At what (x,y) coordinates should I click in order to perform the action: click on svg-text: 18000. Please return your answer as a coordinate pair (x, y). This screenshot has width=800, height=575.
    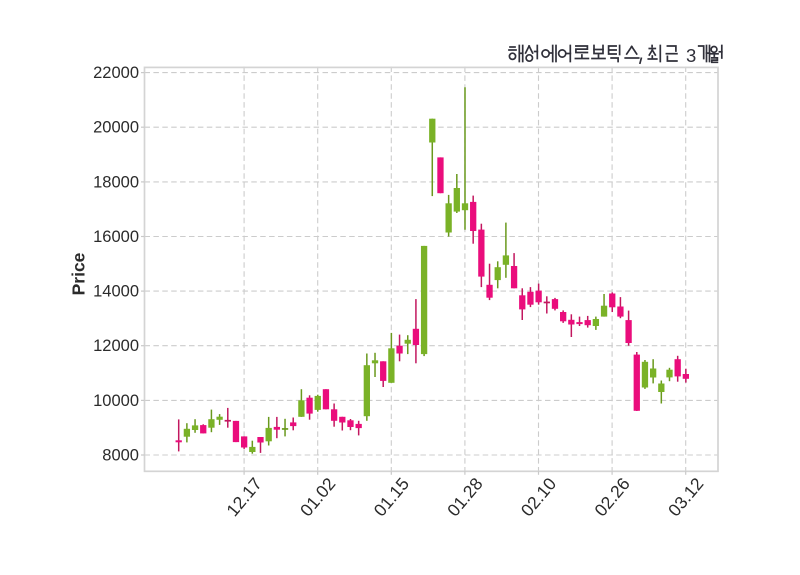
    Looking at the image, I should click on (116, 182).